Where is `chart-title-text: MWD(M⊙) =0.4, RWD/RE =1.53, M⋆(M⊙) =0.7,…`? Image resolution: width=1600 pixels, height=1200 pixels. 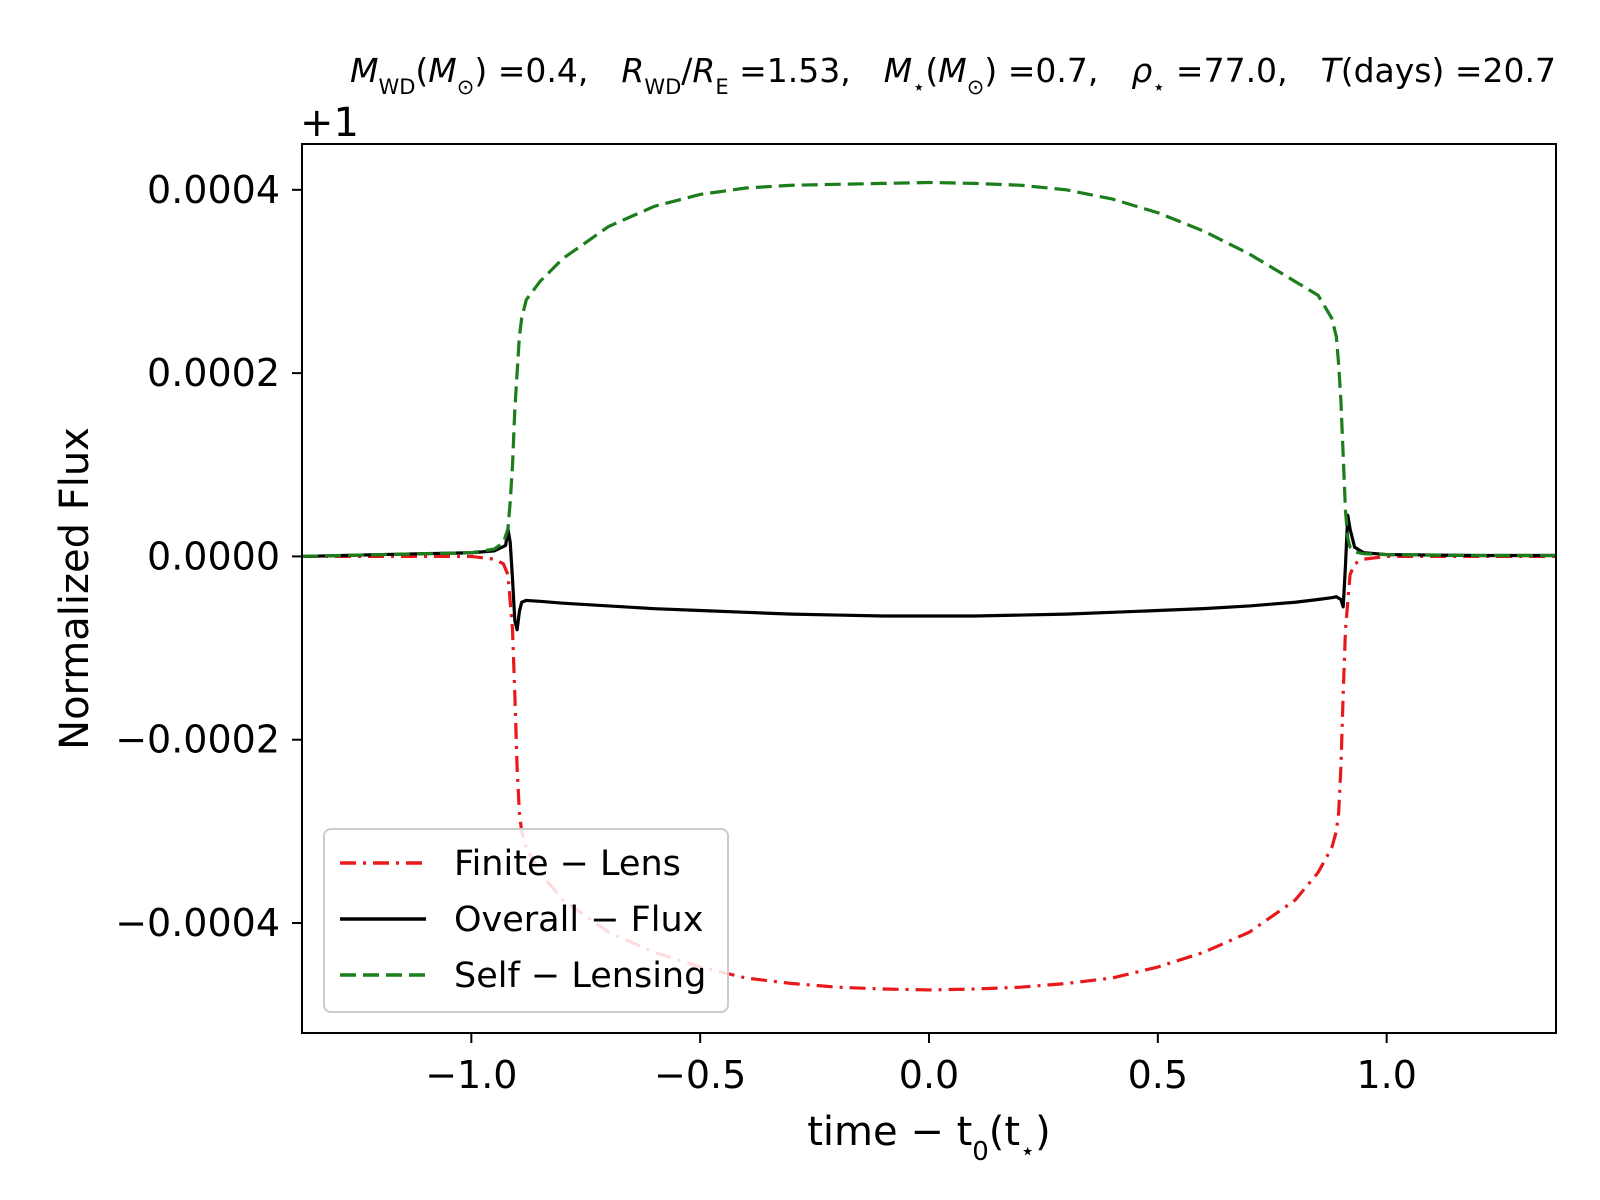
chart-title-text: MWD(M⊙) =0.4, RWD/RE =1.53, M⋆(M⊙) =0.7,… is located at coordinates (953, 75).